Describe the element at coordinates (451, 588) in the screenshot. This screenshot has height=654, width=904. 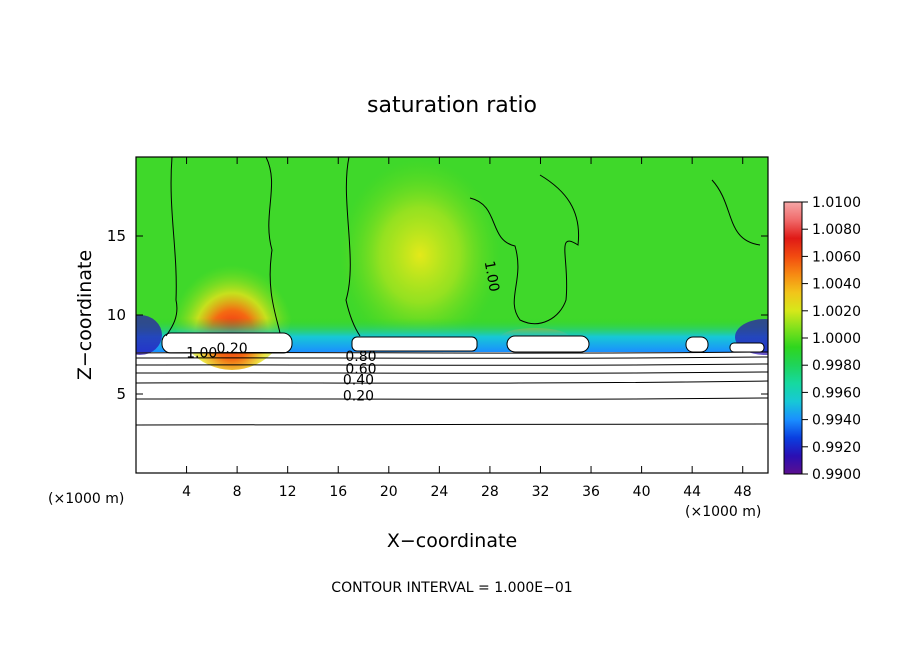
I see `contour-interval-note: CONTOUR INTERVAL = 1.000E−01` at that location.